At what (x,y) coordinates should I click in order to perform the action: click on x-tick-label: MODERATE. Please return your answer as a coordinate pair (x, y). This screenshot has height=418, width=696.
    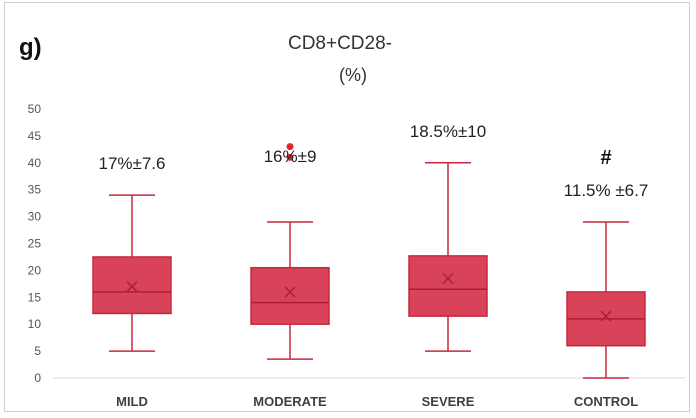
    Looking at the image, I should click on (290, 401).